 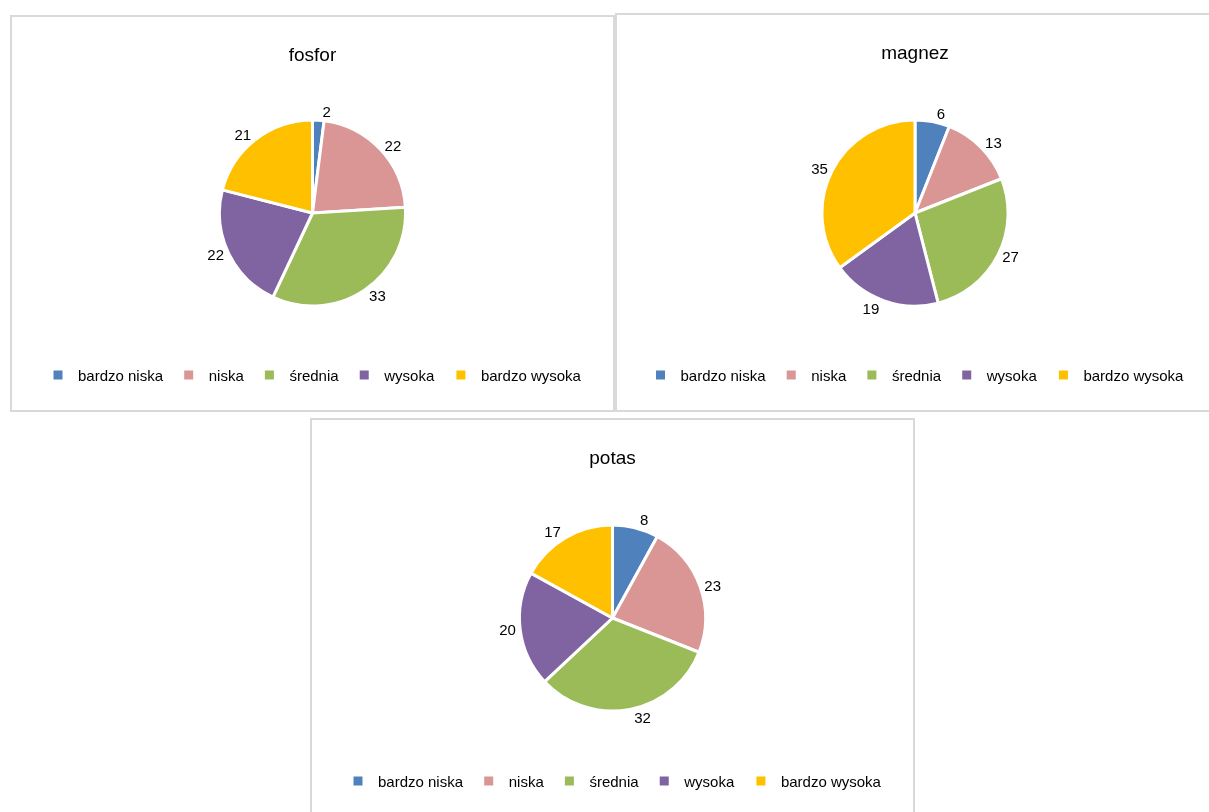 I want to click on data-label: 33, so click(x=377, y=296).